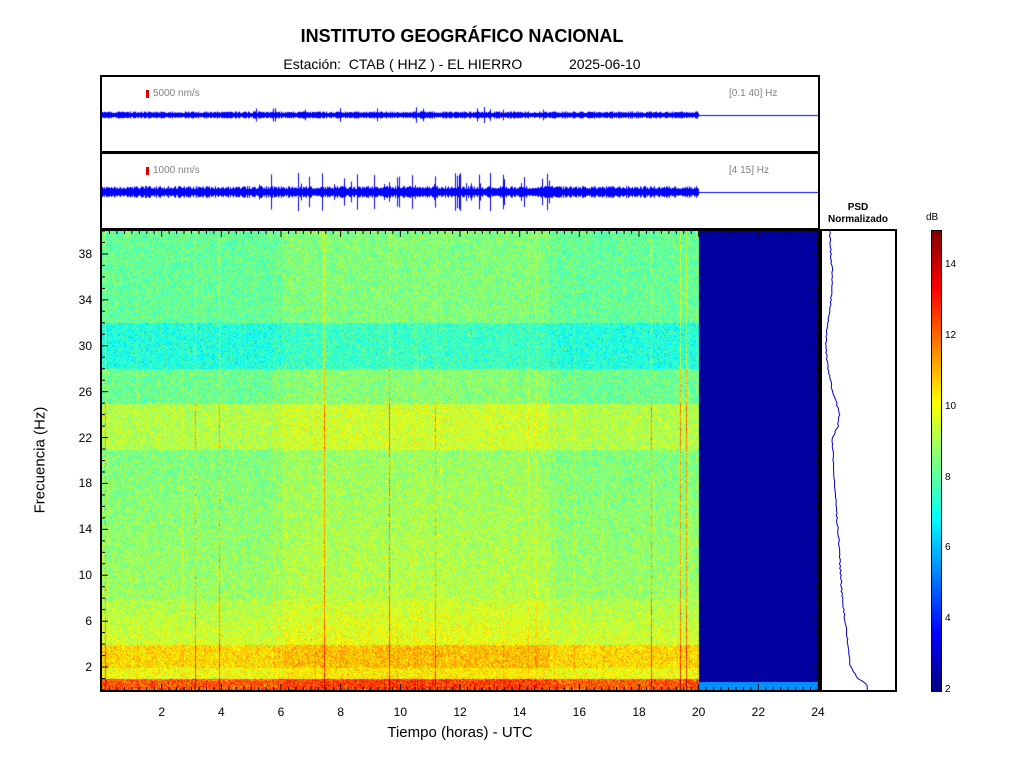 This screenshot has height=768, width=1024. What do you see at coordinates (951, 265) in the screenshot?
I see `colorbar-tick-label: 14` at bounding box center [951, 265].